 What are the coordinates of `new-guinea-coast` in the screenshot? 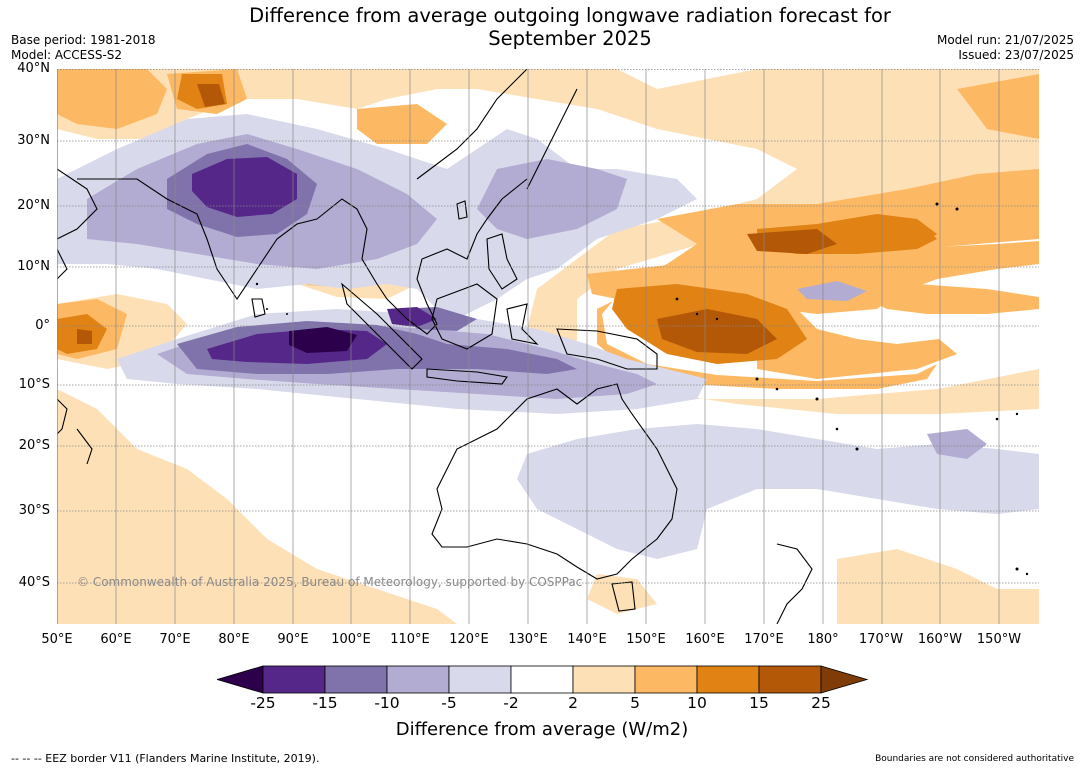 It's located at (607, 349).